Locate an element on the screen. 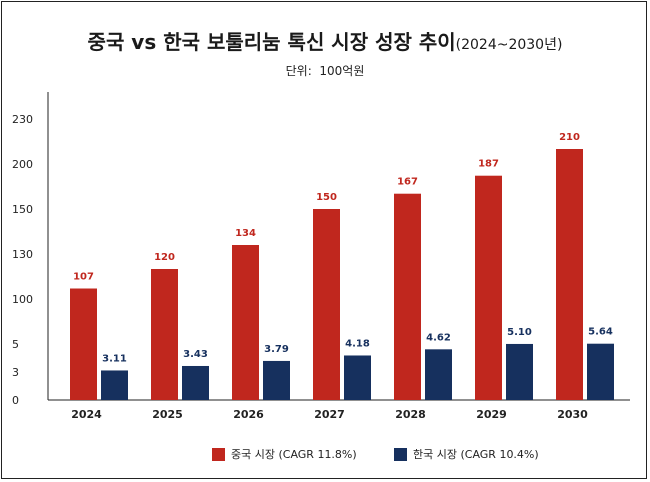  x-tick-label: 2028 is located at coordinates (410, 414).